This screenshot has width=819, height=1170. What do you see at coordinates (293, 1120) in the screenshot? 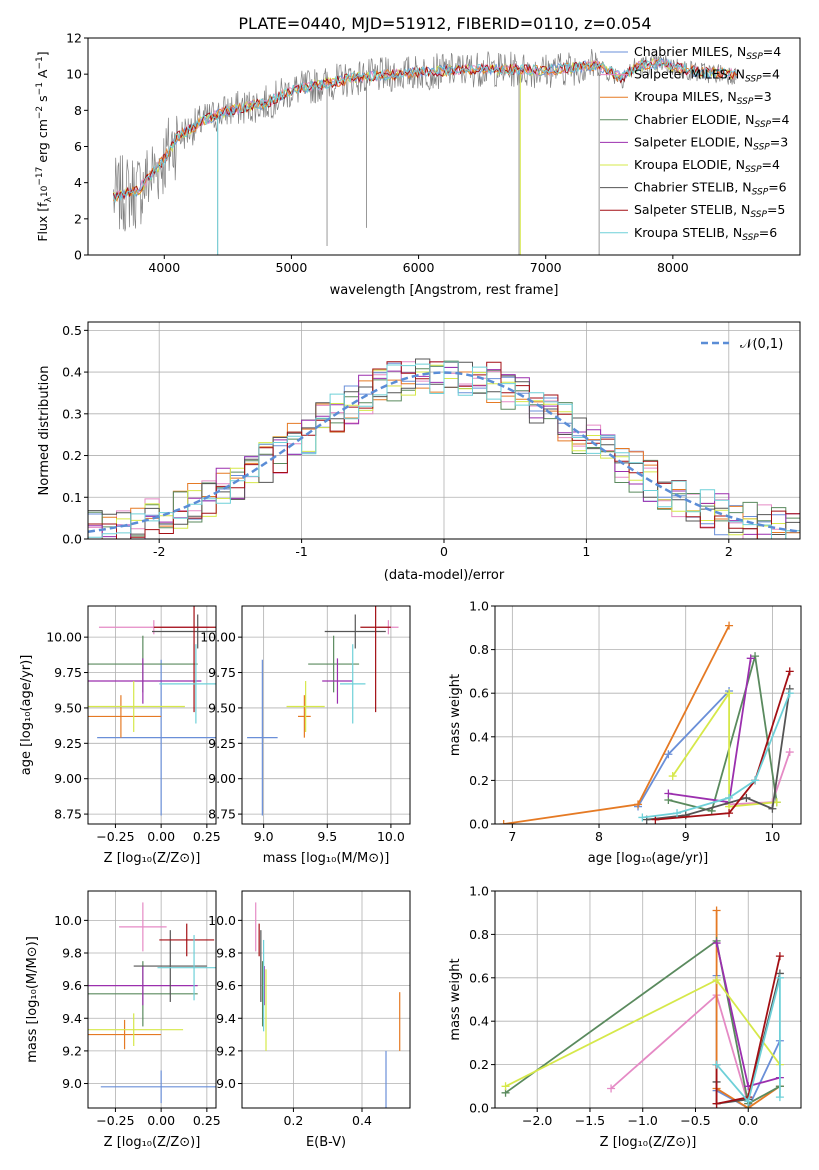
I see `x-tick-label: 0.2` at bounding box center [293, 1120].